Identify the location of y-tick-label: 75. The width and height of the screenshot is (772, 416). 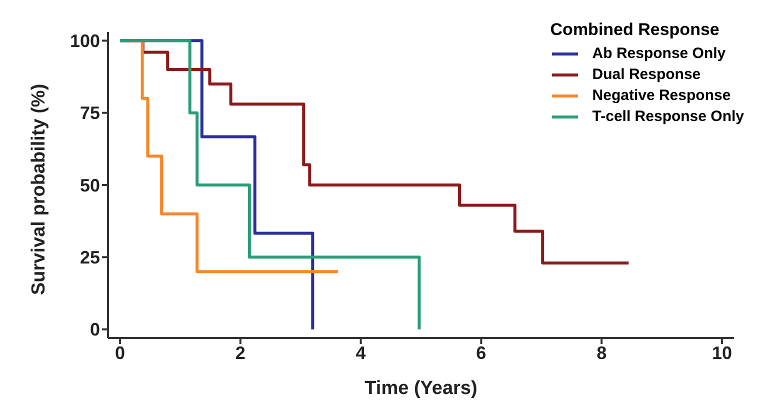
(90, 113).